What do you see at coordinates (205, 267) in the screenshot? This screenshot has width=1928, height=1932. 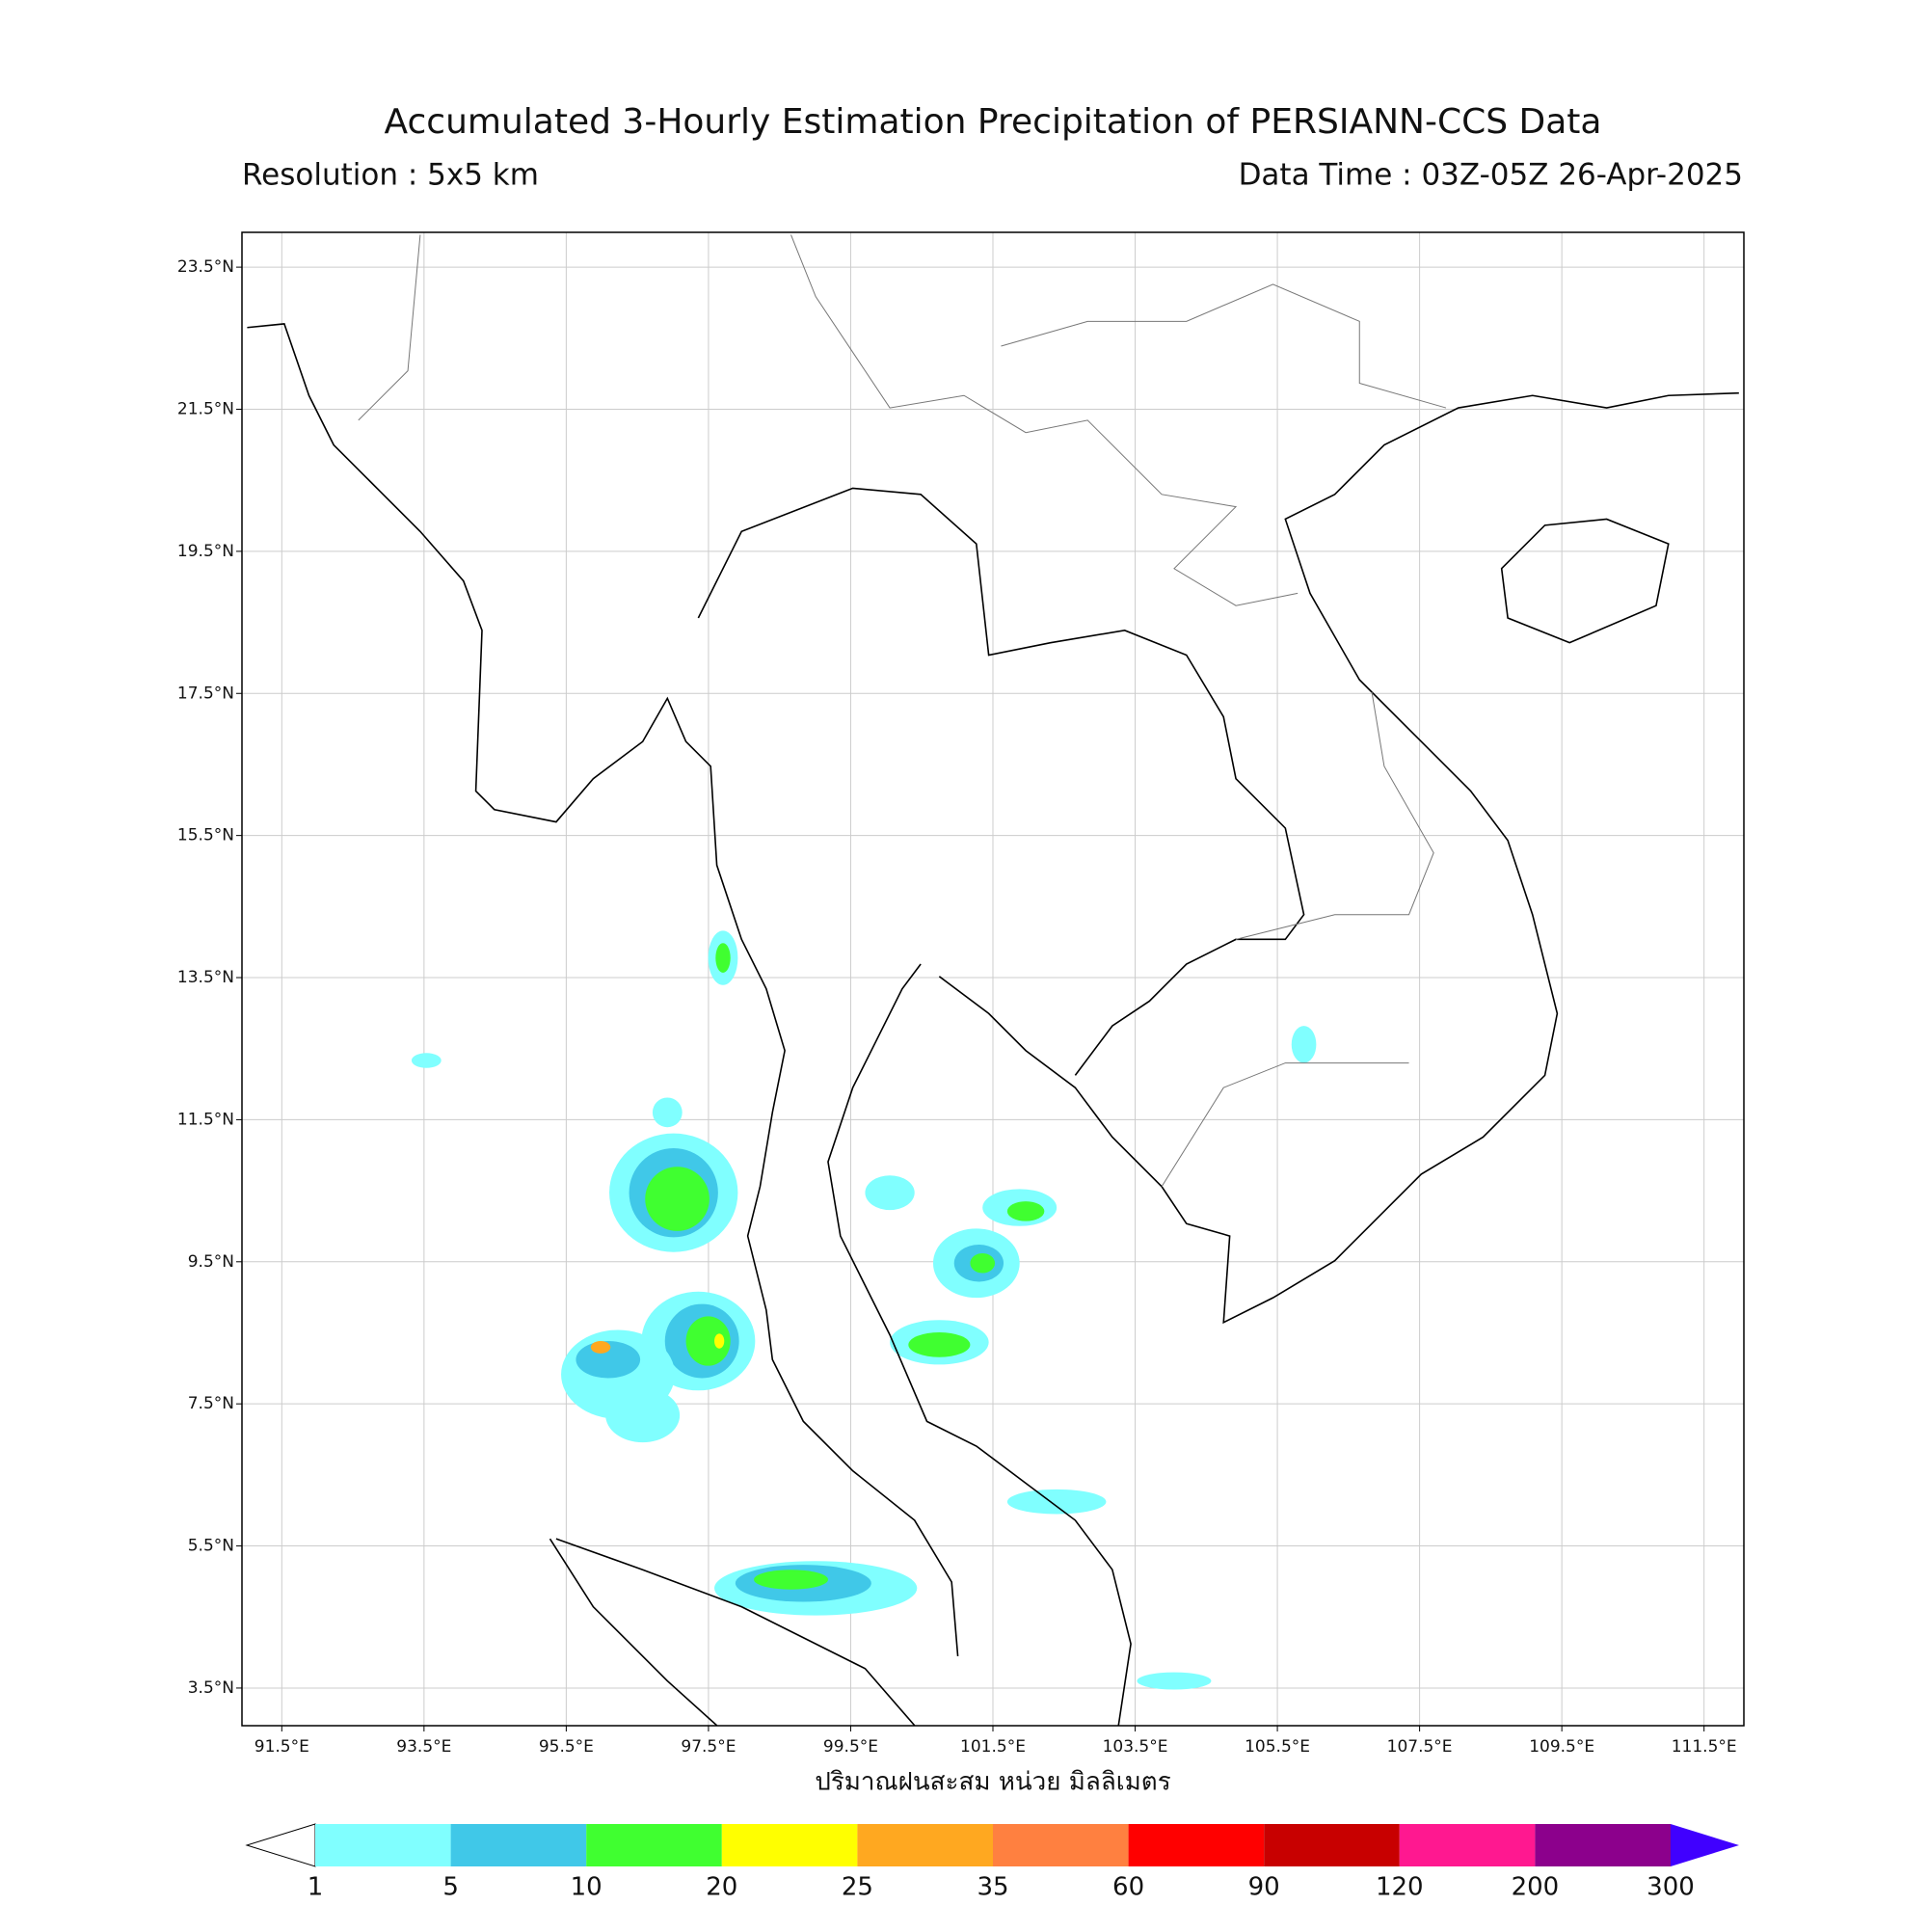 I see `lat-tick-label: 23.5°N` at bounding box center [205, 267].